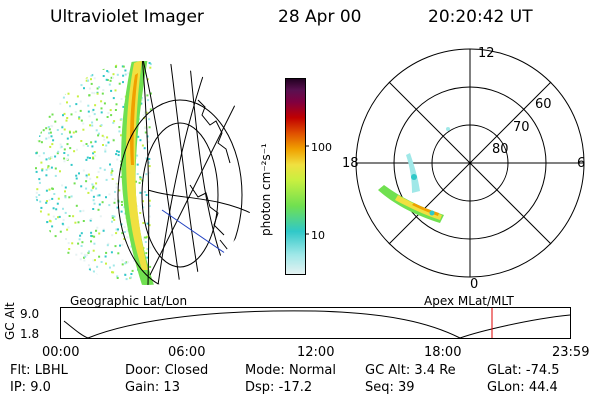 The height and width of the screenshot is (400, 600). What do you see at coordinates (543, 104) in the screenshot?
I see `lat-label-60: 60` at bounding box center [543, 104].